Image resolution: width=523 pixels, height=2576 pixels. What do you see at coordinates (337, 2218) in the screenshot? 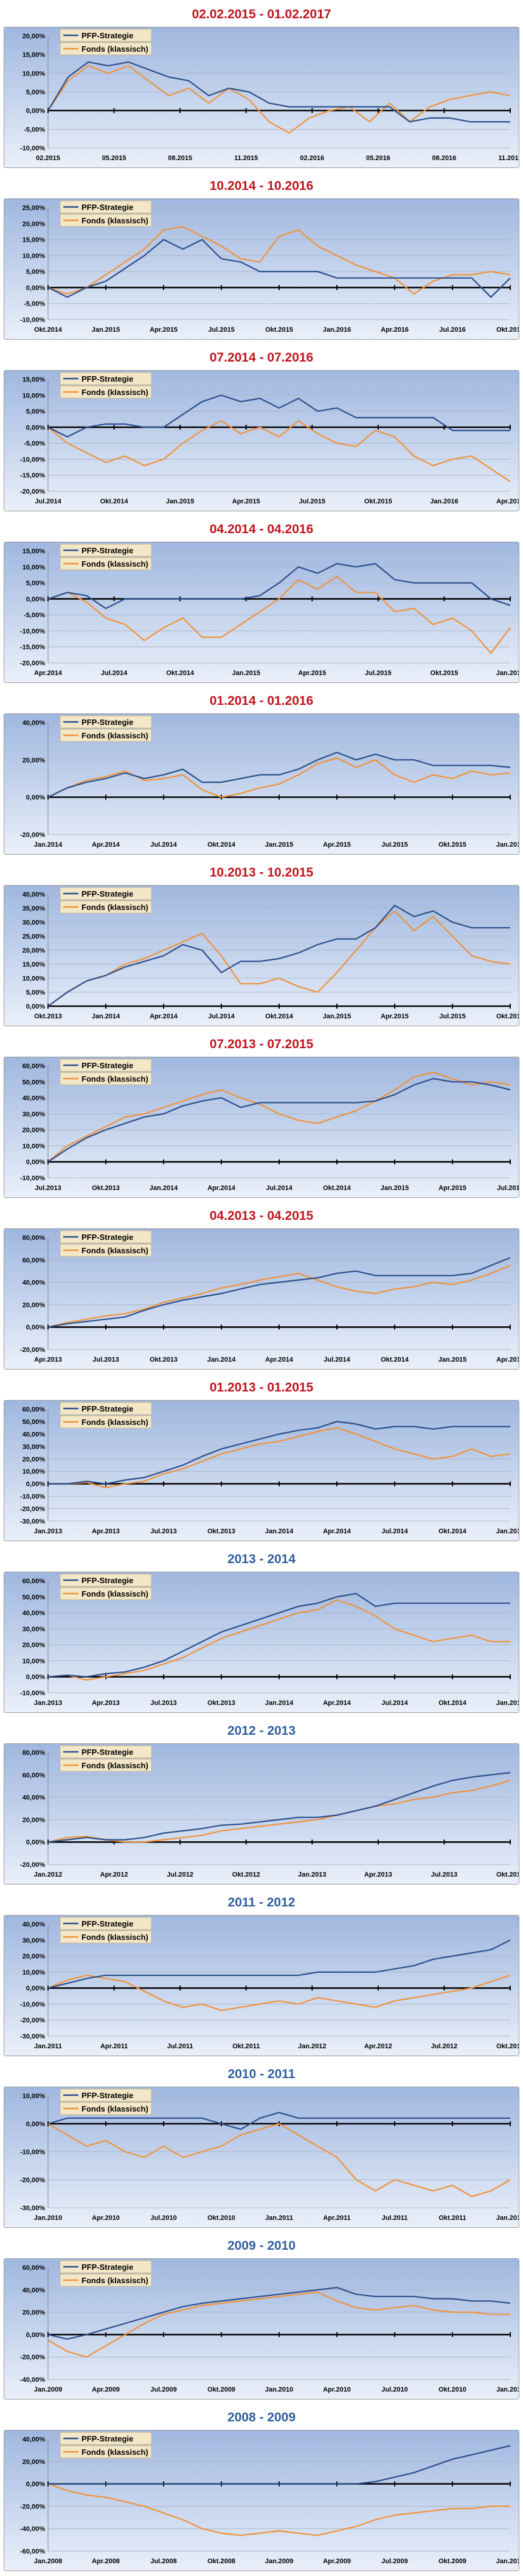
I see `x-tick-label: Apr.2011` at bounding box center [337, 2218].